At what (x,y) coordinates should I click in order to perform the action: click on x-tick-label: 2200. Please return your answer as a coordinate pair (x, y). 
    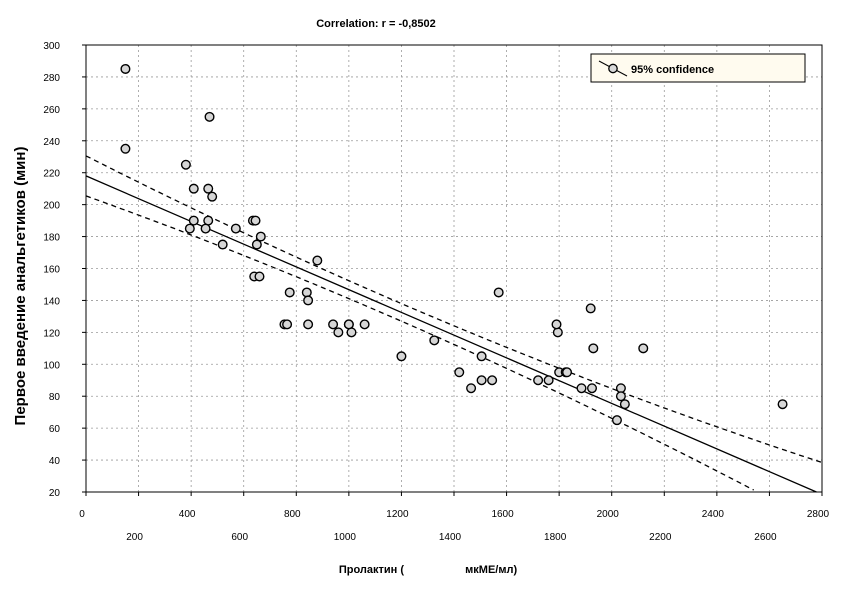
    Looking at the image, I should click on (660, 537).